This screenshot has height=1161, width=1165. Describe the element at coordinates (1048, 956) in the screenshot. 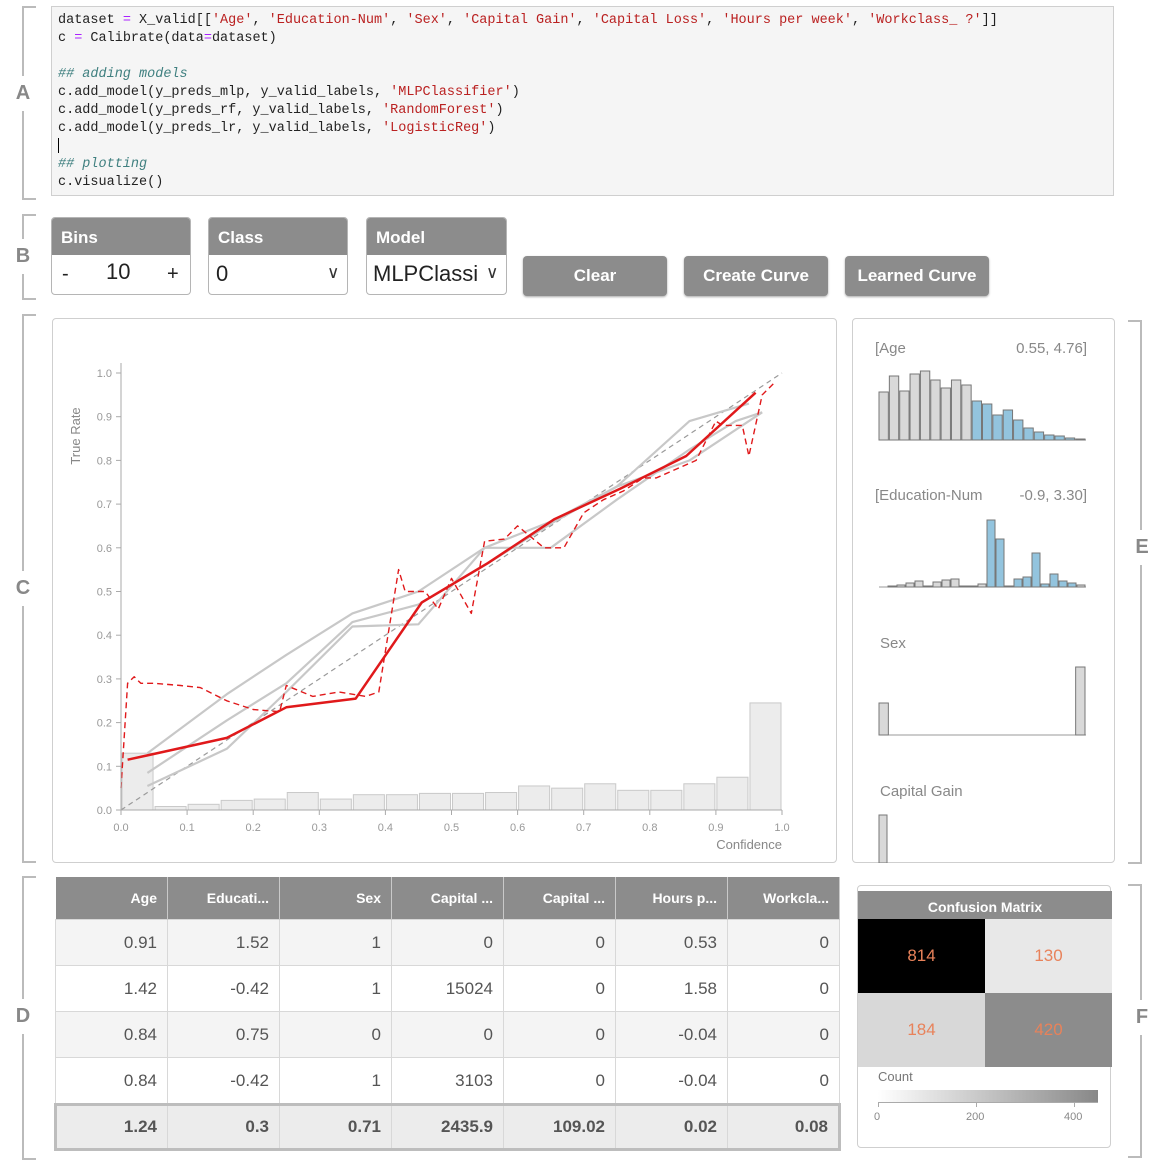

I see `confusion-cell-fp: 130` at that location.